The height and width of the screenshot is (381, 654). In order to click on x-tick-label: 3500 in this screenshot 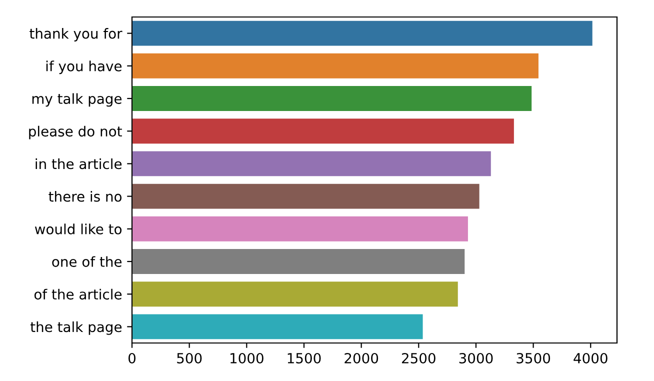, I will do `click(533, 358)`.